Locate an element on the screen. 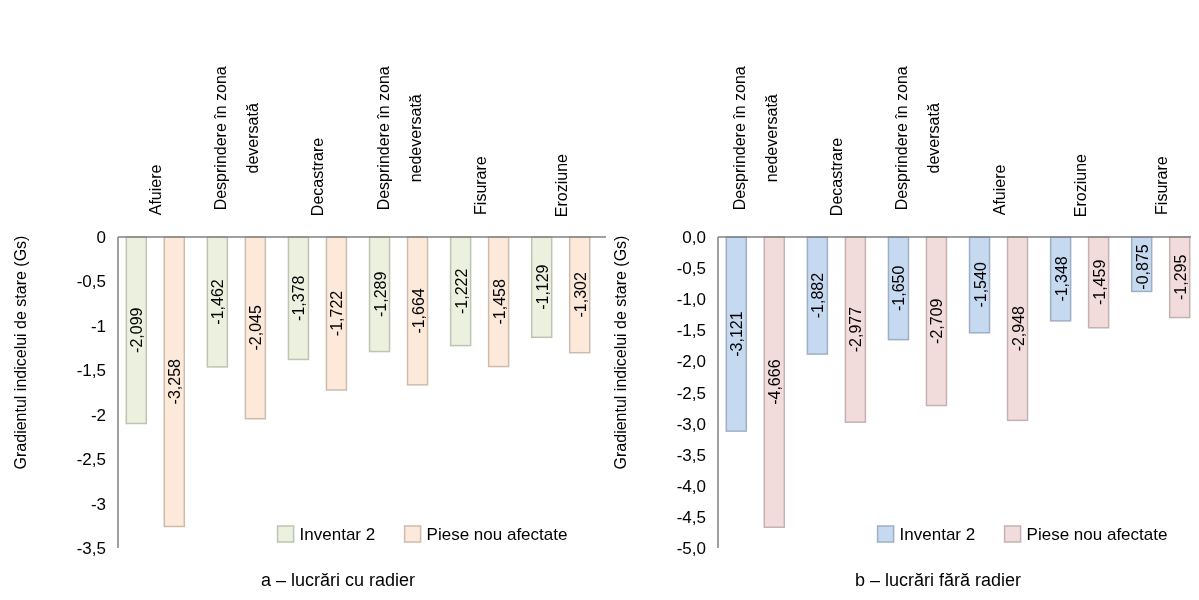 Image resolution: width=1199 pixels, height=600 pixels. data-label: -4,666 is located at coordinates (775, 382).